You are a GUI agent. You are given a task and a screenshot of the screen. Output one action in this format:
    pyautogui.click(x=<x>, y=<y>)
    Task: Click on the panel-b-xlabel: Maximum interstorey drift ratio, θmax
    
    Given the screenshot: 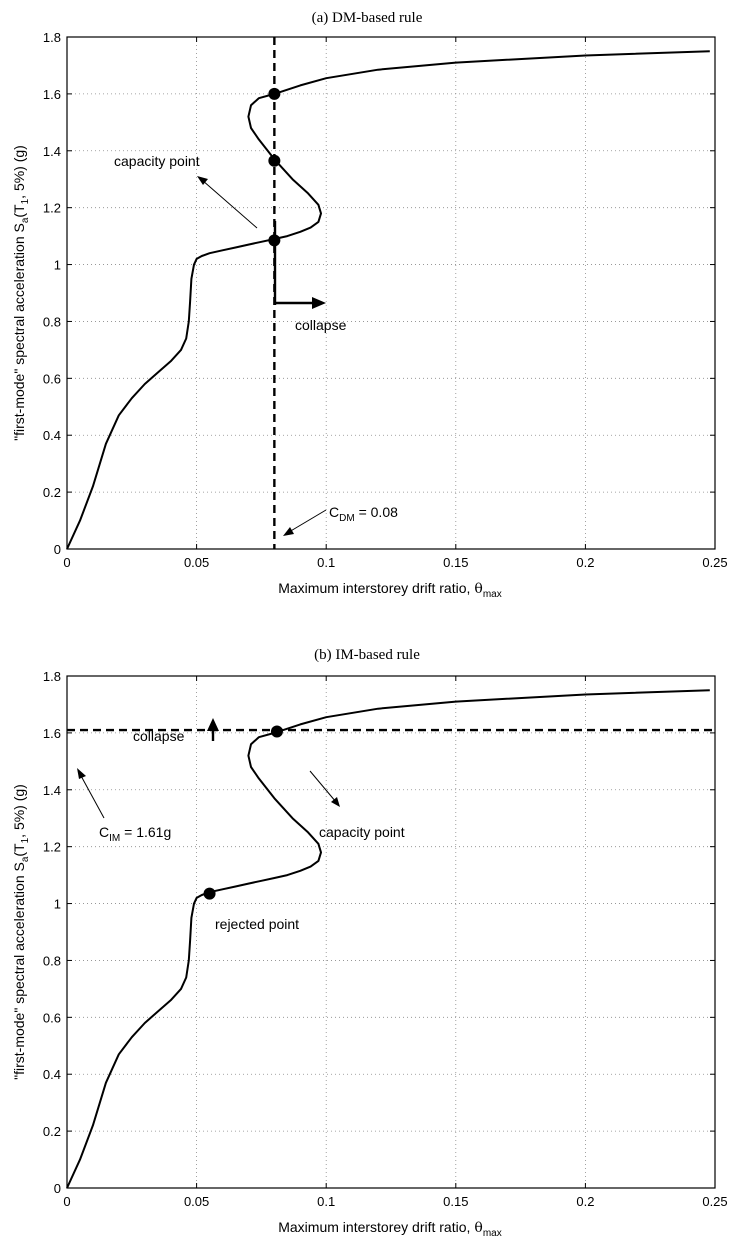 What is the action you would take?
    pyautogui.click(x=390, y=1229)
    